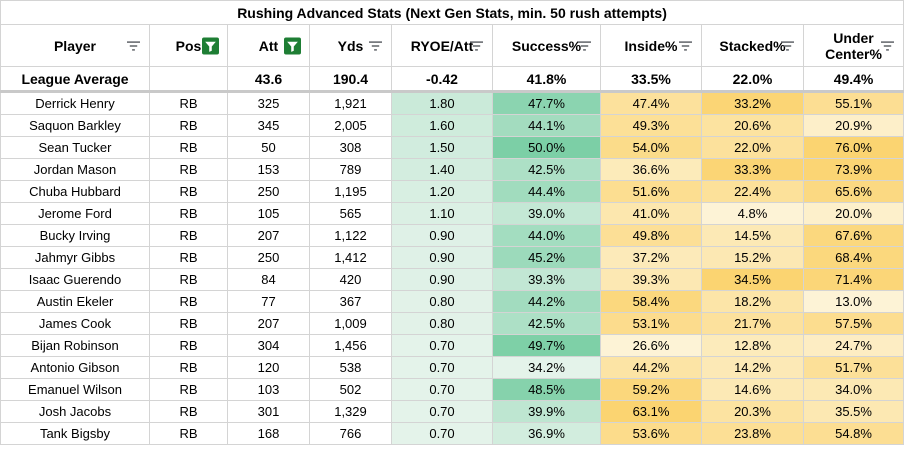 The width and height of the screenshot is (905, 462). I want to click on cell-ryoe: 1.10, so click(442, 213).